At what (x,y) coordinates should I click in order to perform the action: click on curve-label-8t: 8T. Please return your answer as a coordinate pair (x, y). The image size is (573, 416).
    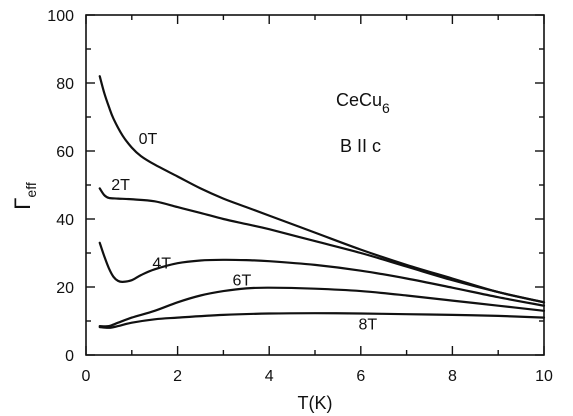
    Looking at the image, I should click on (368, 325).